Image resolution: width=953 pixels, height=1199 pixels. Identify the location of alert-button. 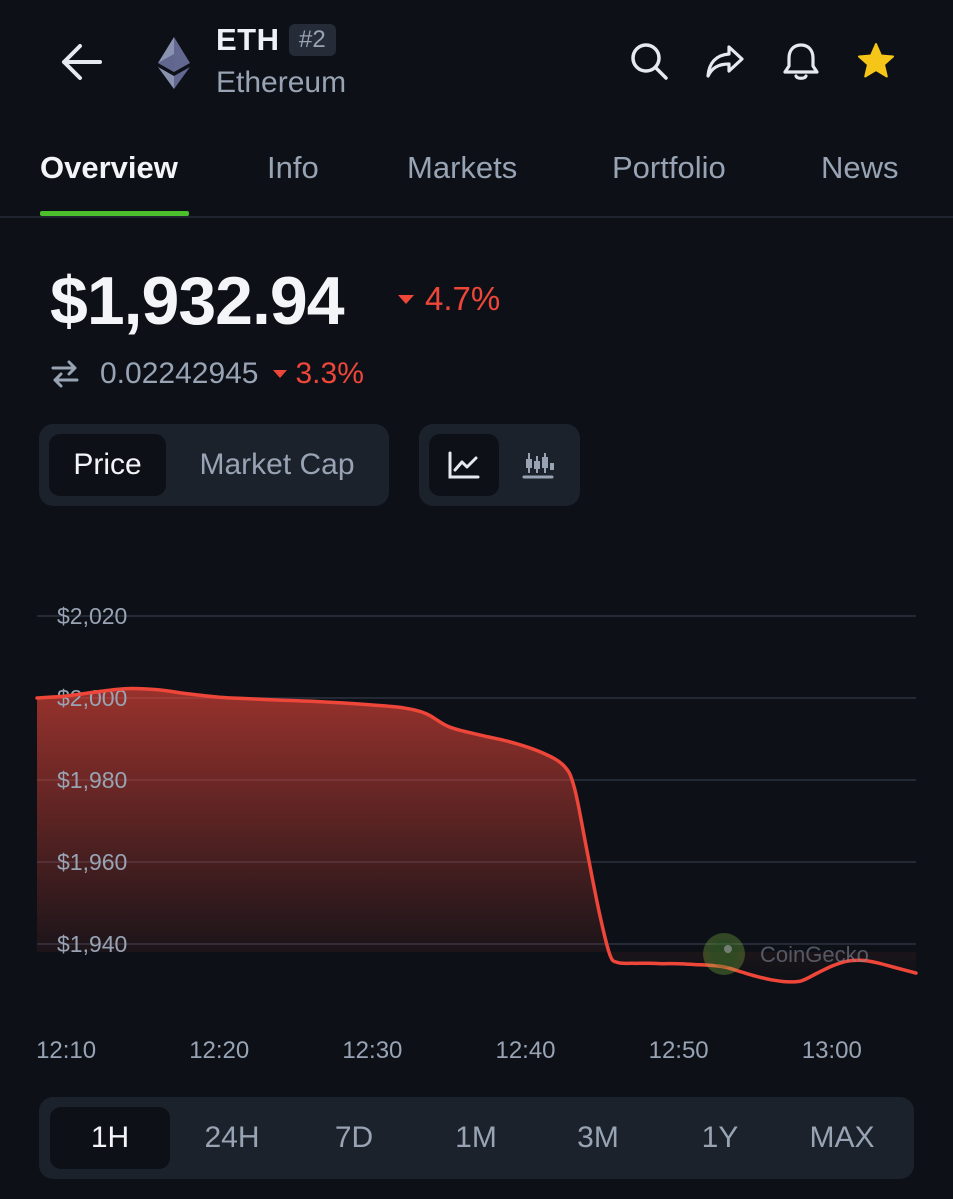
(801, 61).